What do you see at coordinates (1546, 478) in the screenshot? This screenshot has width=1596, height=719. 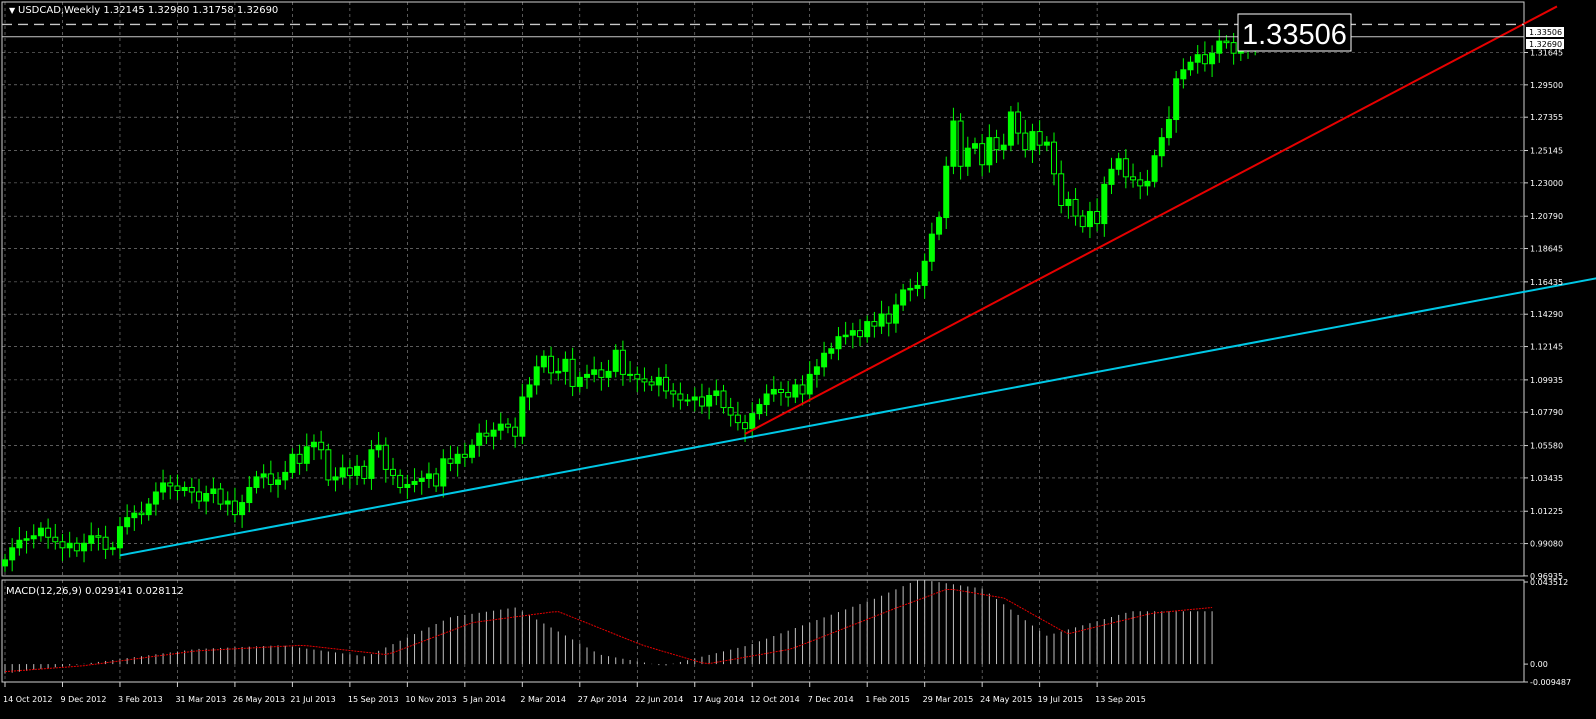 I see `y-tick-label: 1.03435` at bounding box center [1546, 478].